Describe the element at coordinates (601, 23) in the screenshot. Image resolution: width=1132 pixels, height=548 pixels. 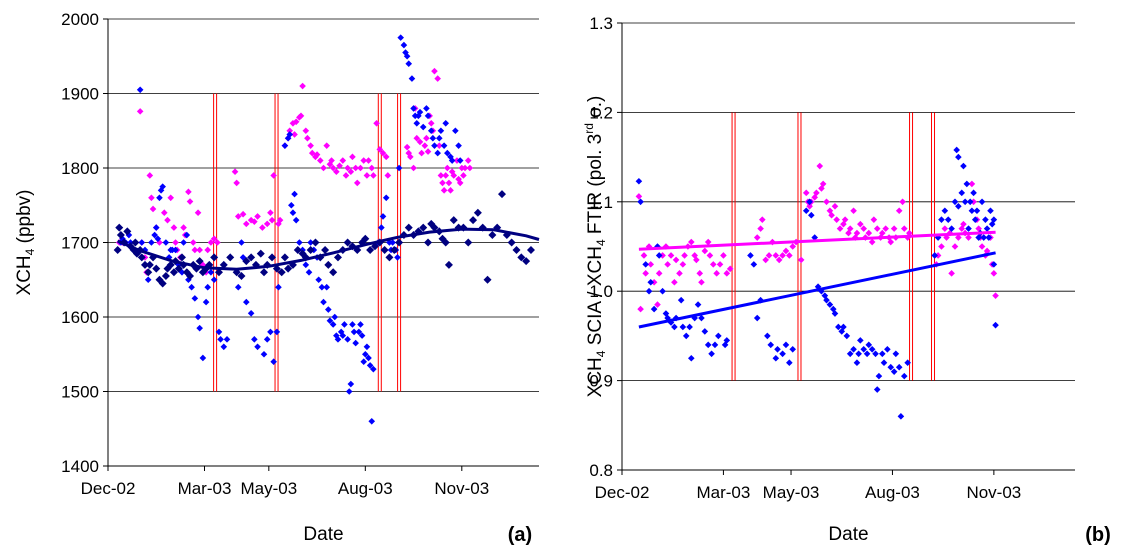
I see `y-tick-label: 1.3` at that location.